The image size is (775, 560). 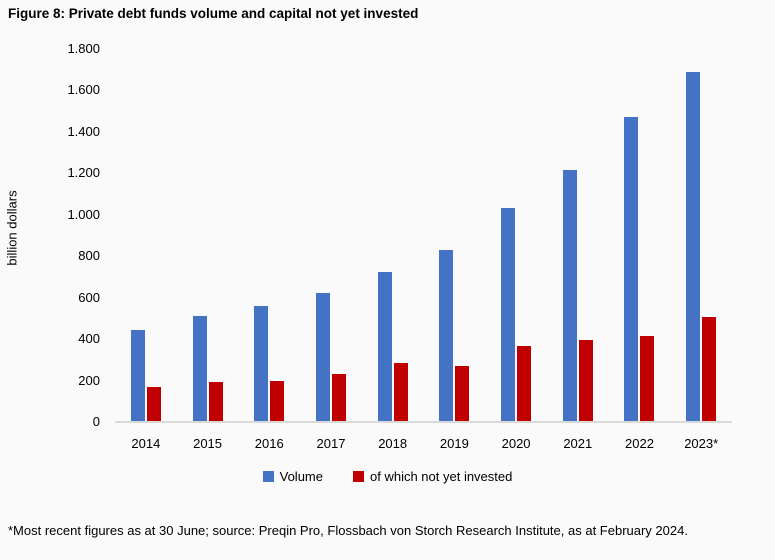 What do you see at coordinates (639, 234) in the screenshot?
I see `bar-group-2022` at bounding box center [639, 234].